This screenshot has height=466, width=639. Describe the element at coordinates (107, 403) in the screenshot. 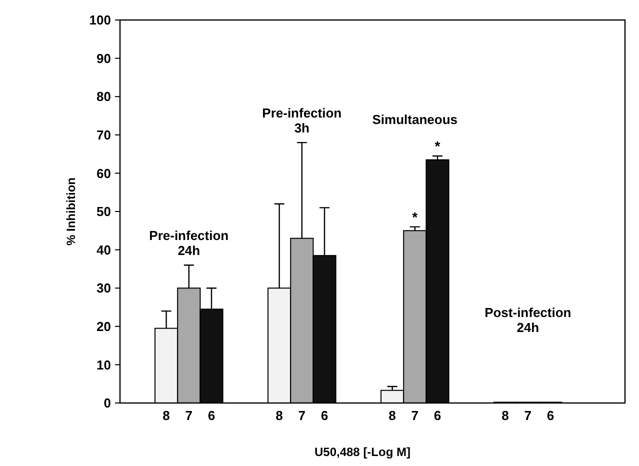

I see `y-tick-label: 0` at that location.